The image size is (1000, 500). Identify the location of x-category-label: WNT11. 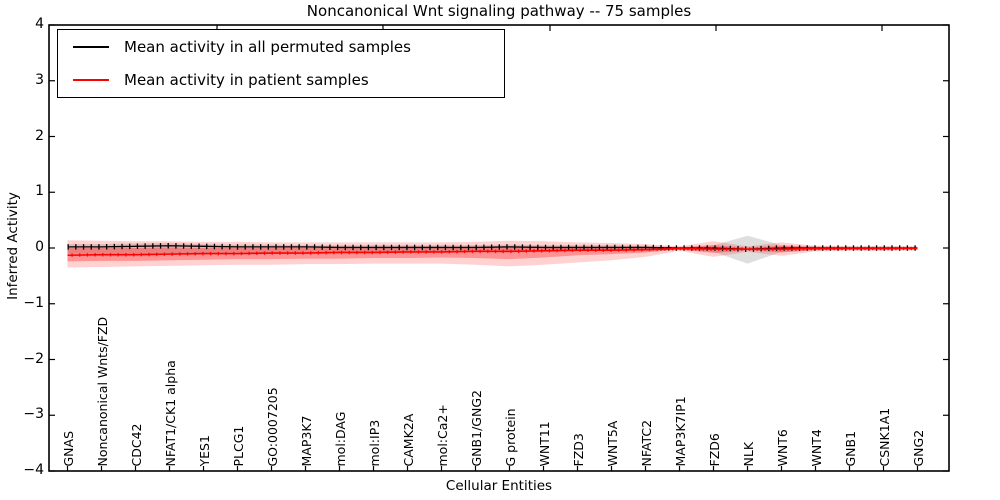
(544, 443).